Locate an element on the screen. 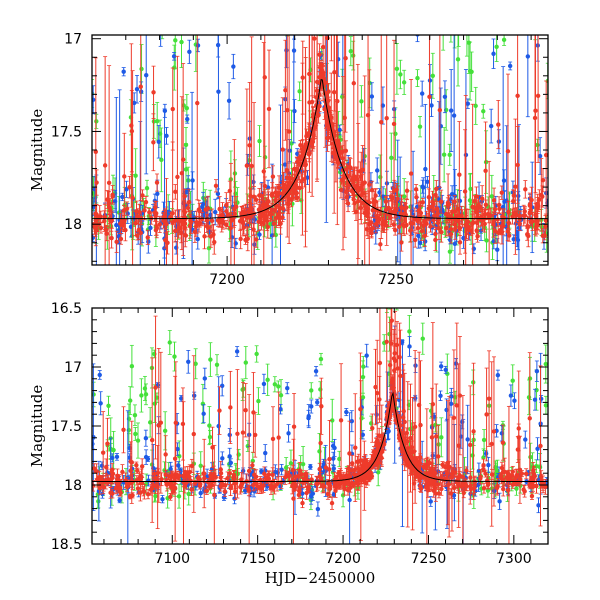 The height and width of the screenshot is (600, 600). y-tick-label: 17.5 is located at coordinates (66, 132).